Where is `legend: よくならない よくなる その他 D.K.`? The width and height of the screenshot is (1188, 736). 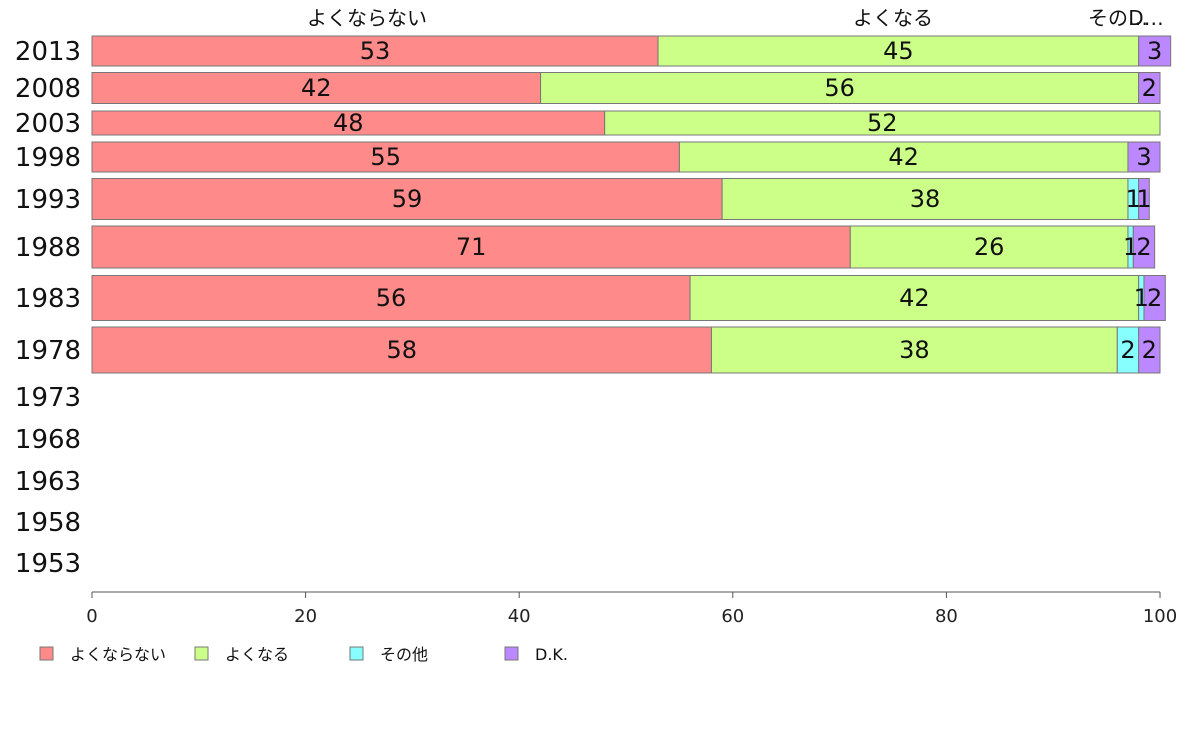
legend: よくならない よくなる その他 D.K. is located at coordinates (303, 654).